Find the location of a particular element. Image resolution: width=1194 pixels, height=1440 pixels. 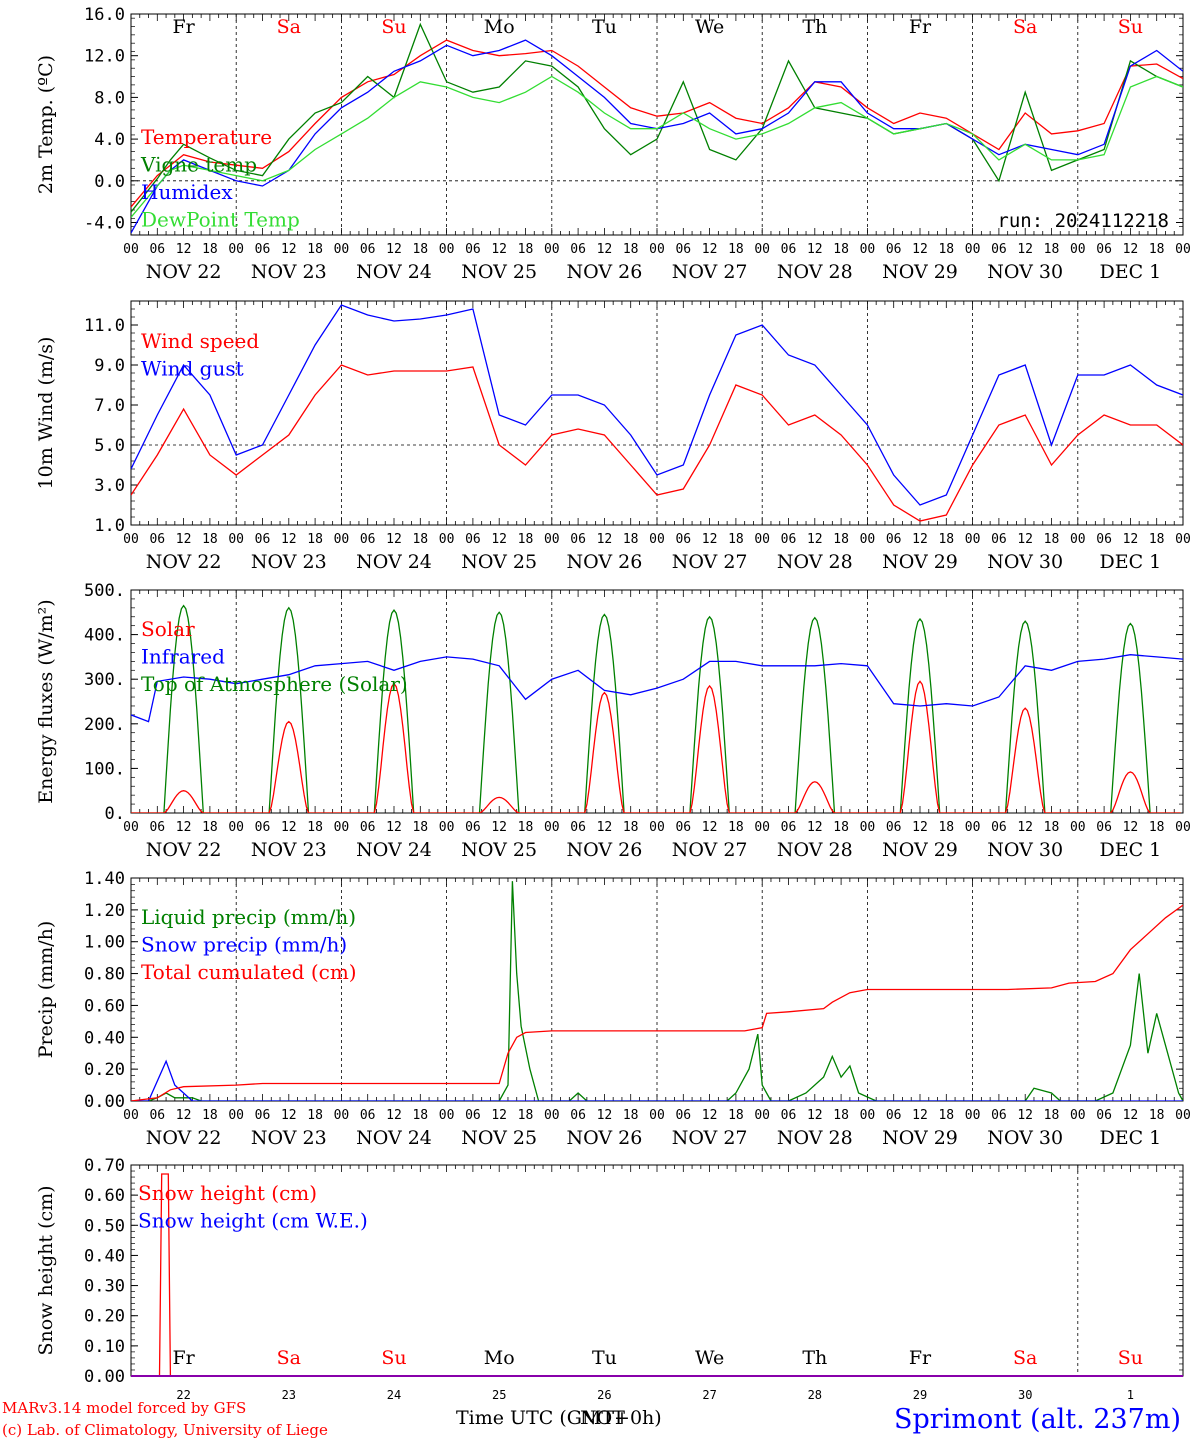

legend-entry: DewPoint Temp is located at coordinates (220, 220).